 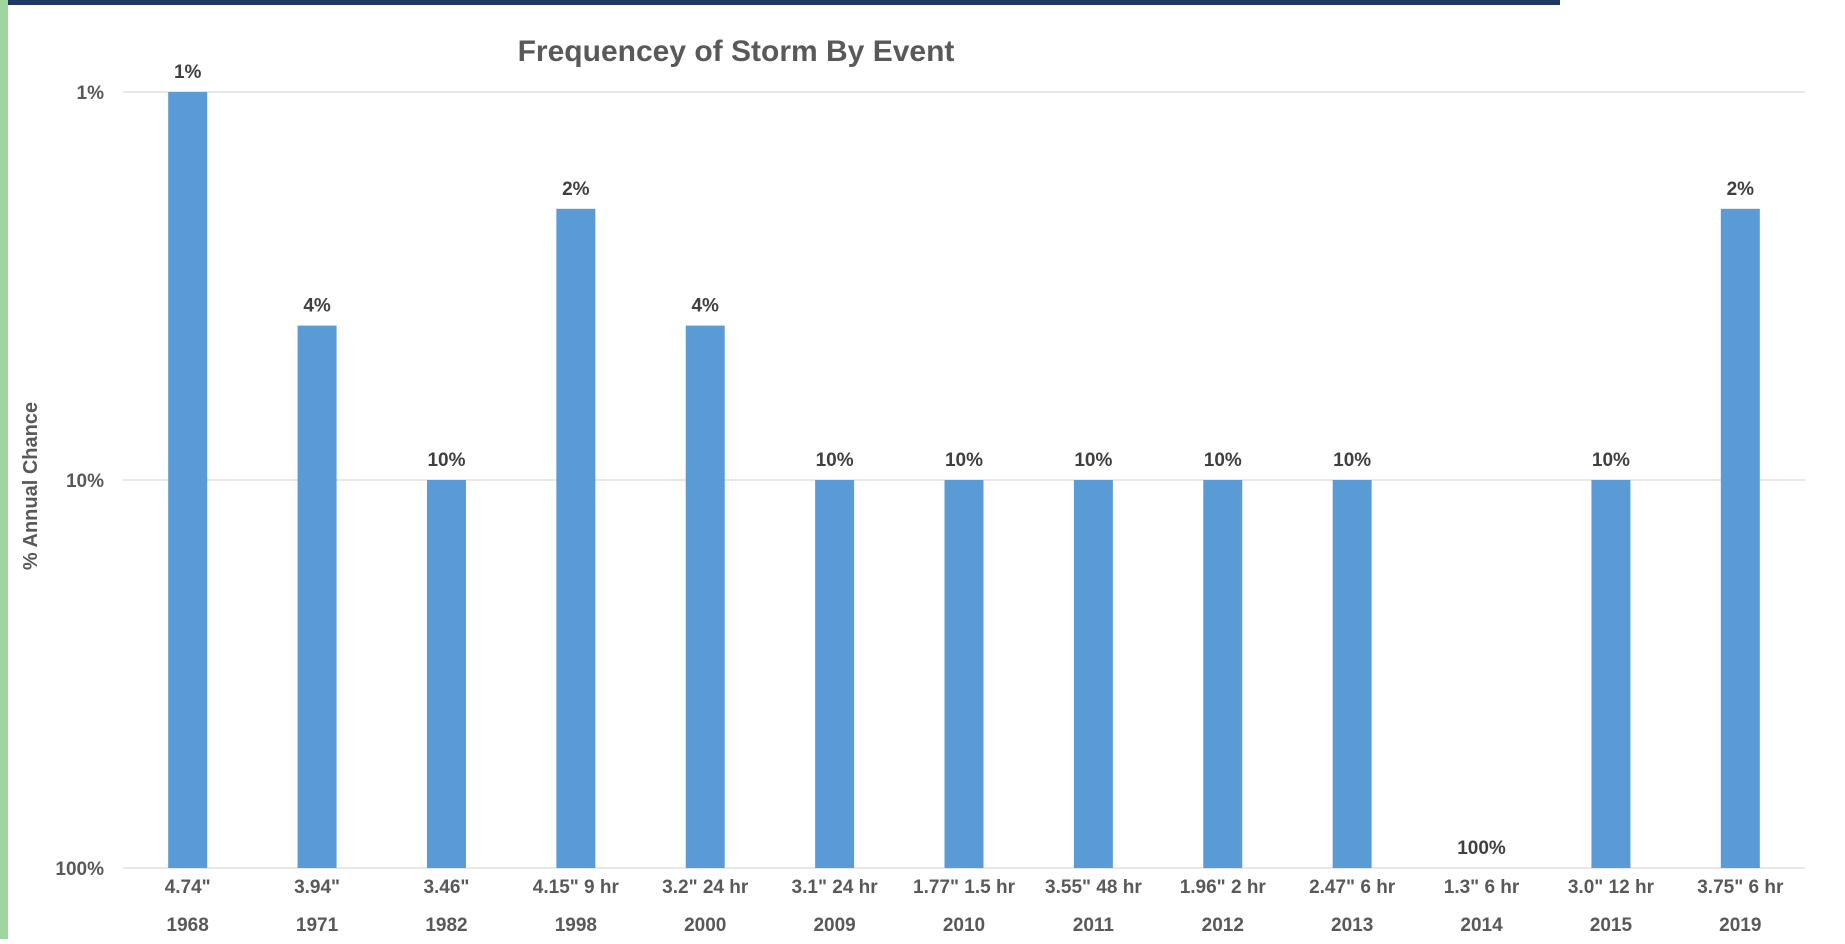 I want to click on x-tick-event: 3.55" 48 hr, so click(x=1093, y=887).